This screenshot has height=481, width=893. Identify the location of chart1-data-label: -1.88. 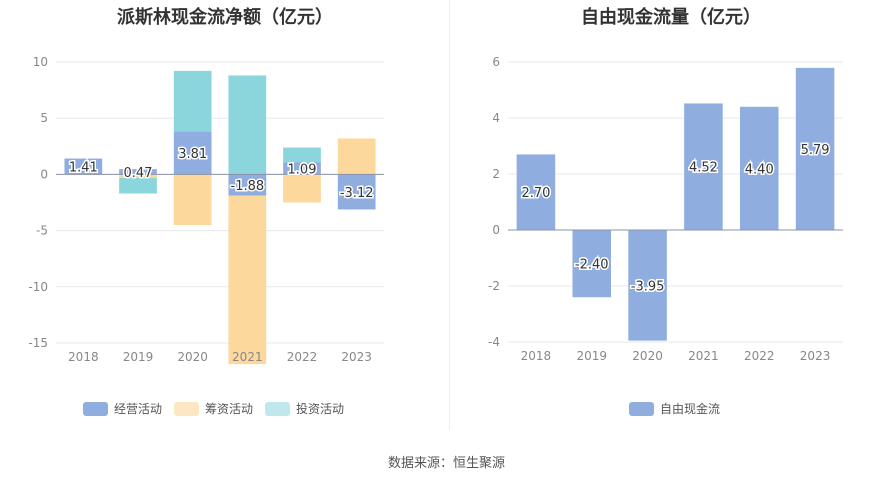
(248, 186).